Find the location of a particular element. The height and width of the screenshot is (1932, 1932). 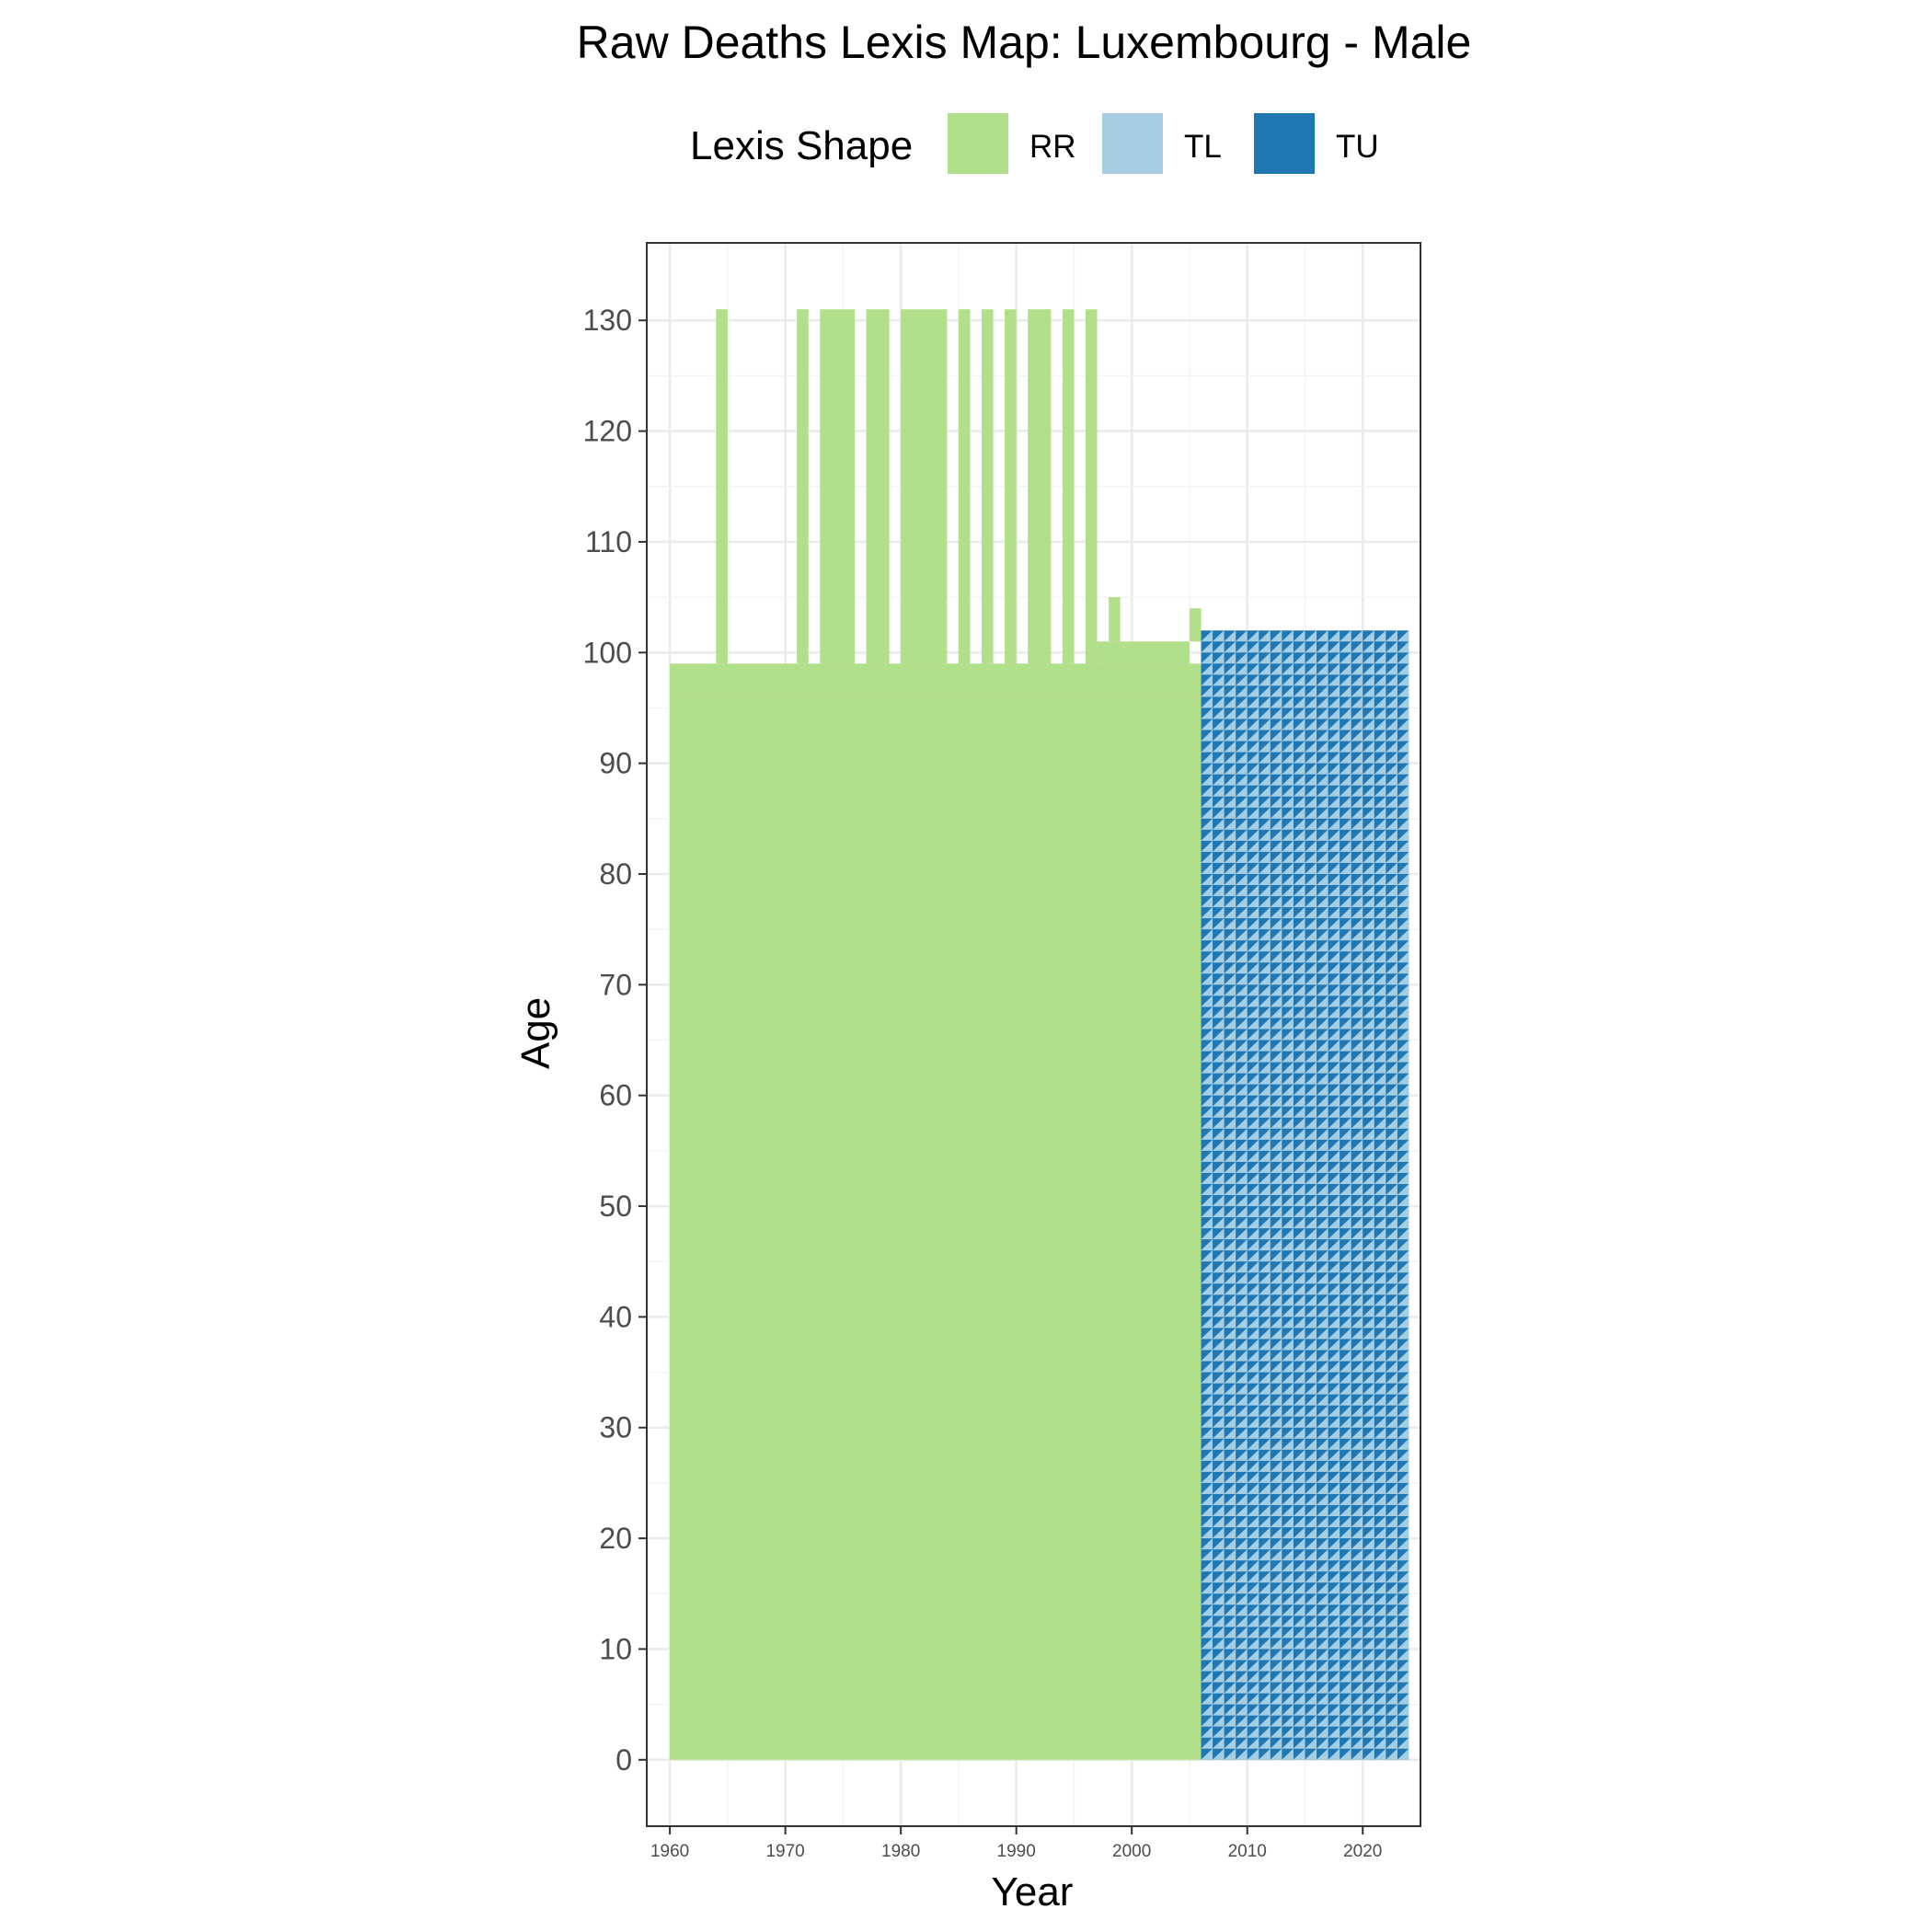

x-axis: 1960 1970 1980 1990 2000 2010 2020 is located at coordinates (1016, 1843).